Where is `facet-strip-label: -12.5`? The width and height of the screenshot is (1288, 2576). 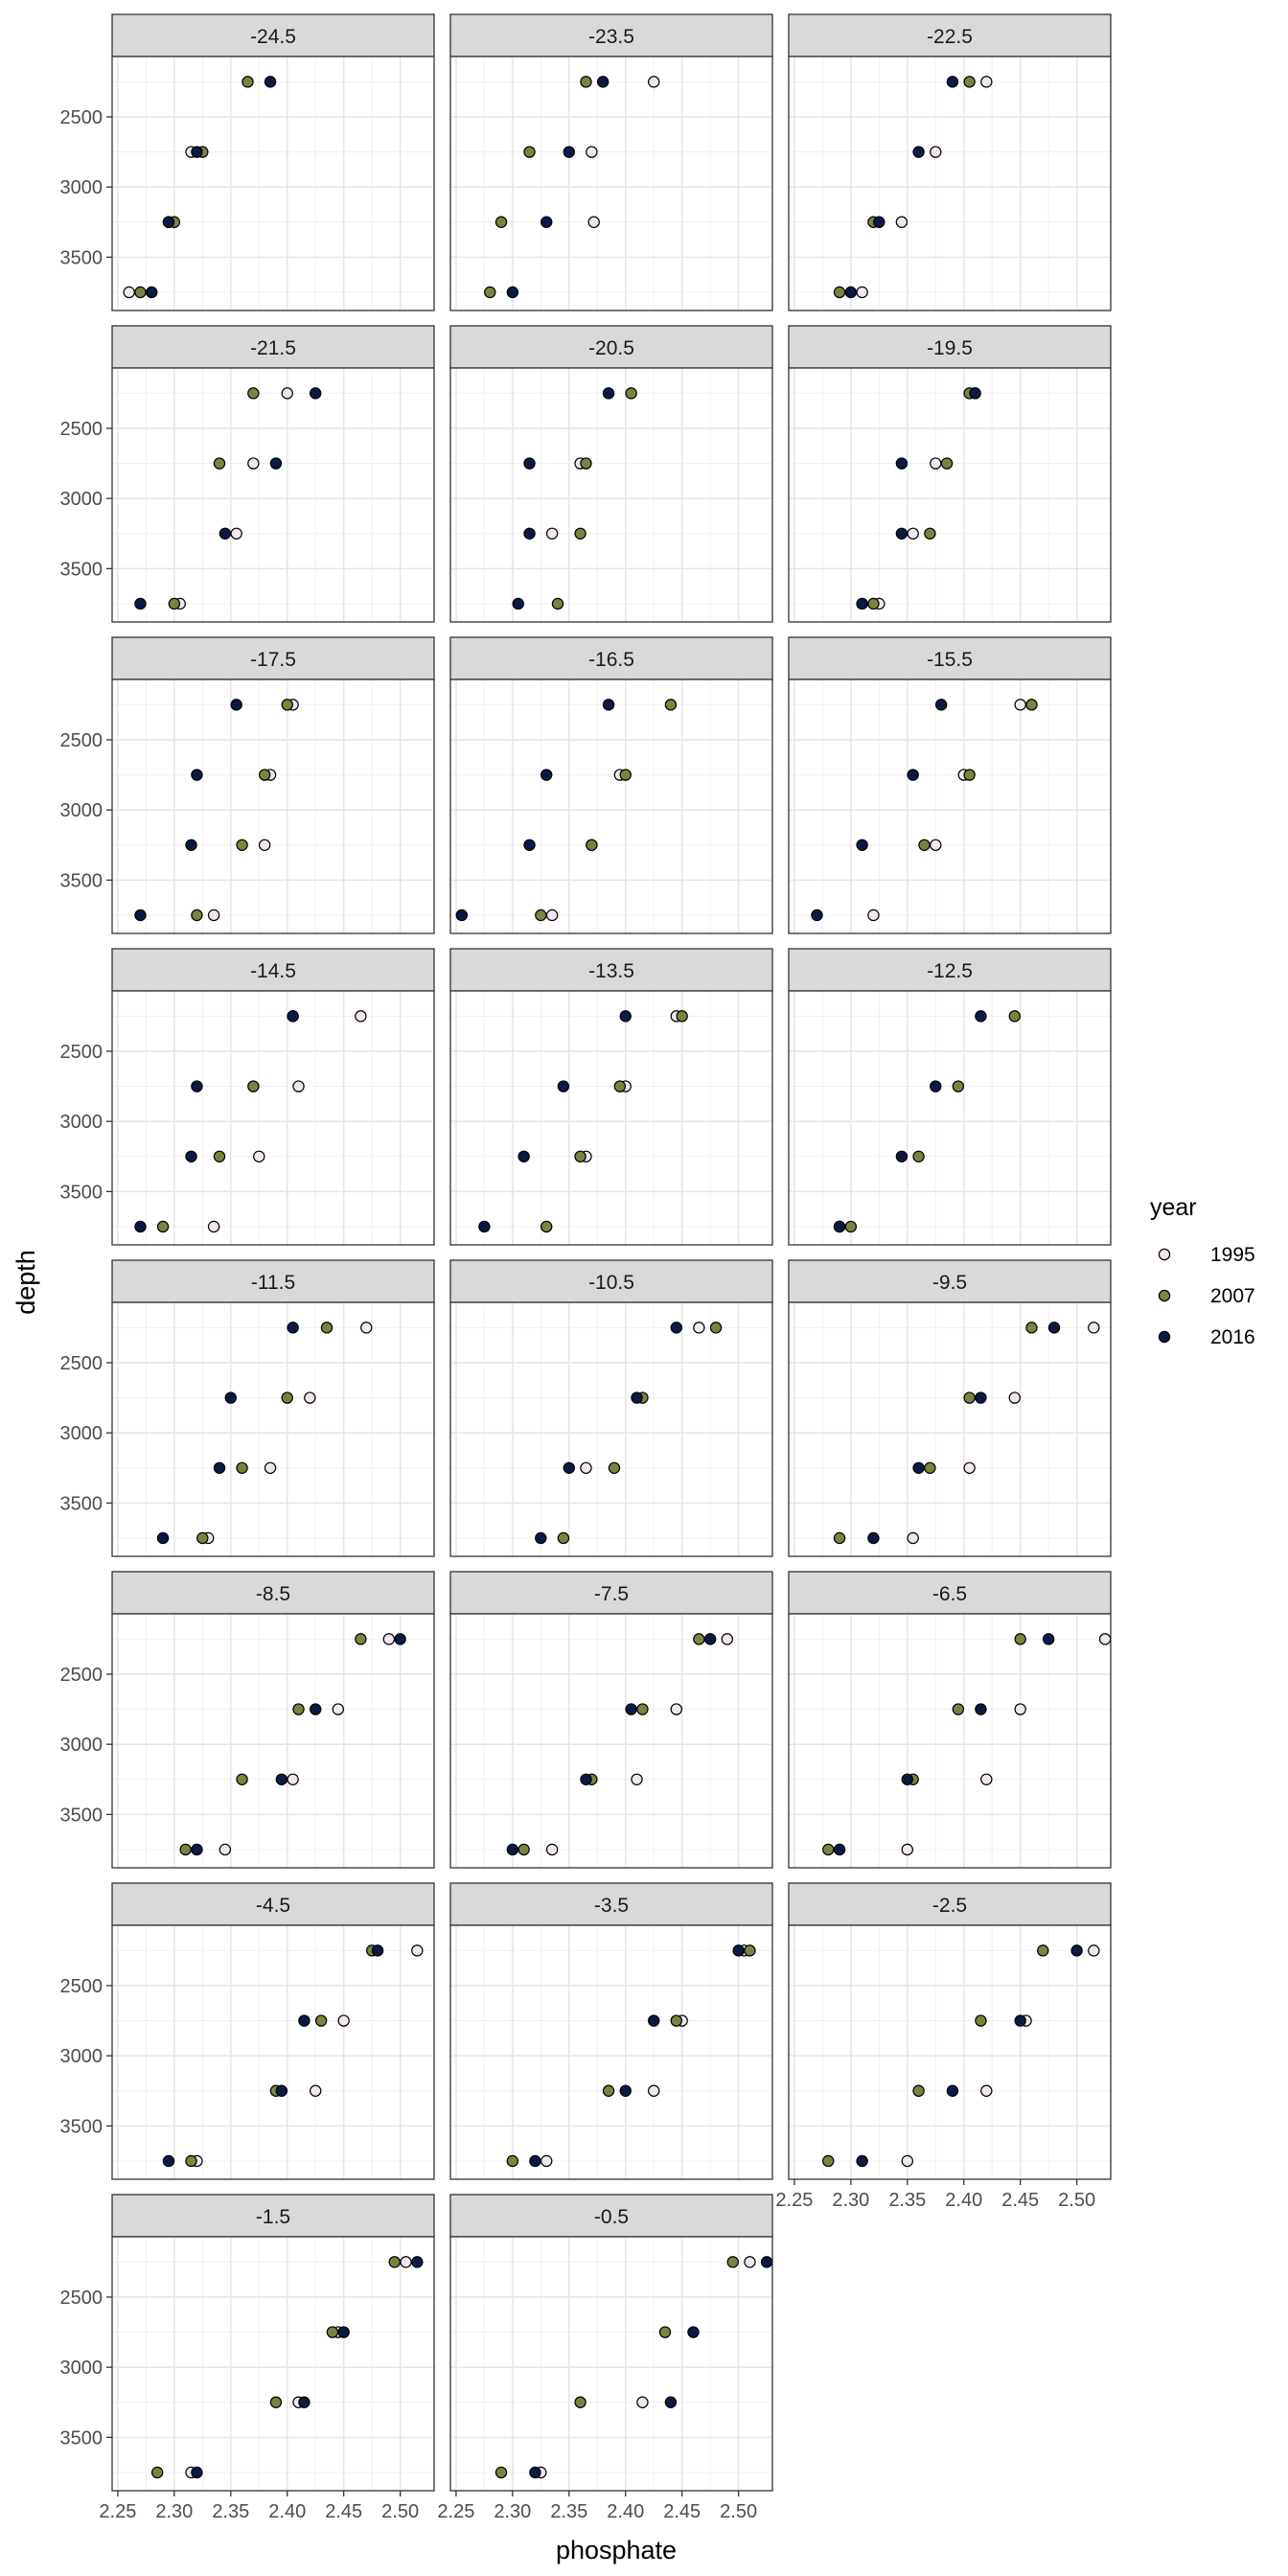 facet-strip-label: -12.5 is located at coordinates (950, 971).